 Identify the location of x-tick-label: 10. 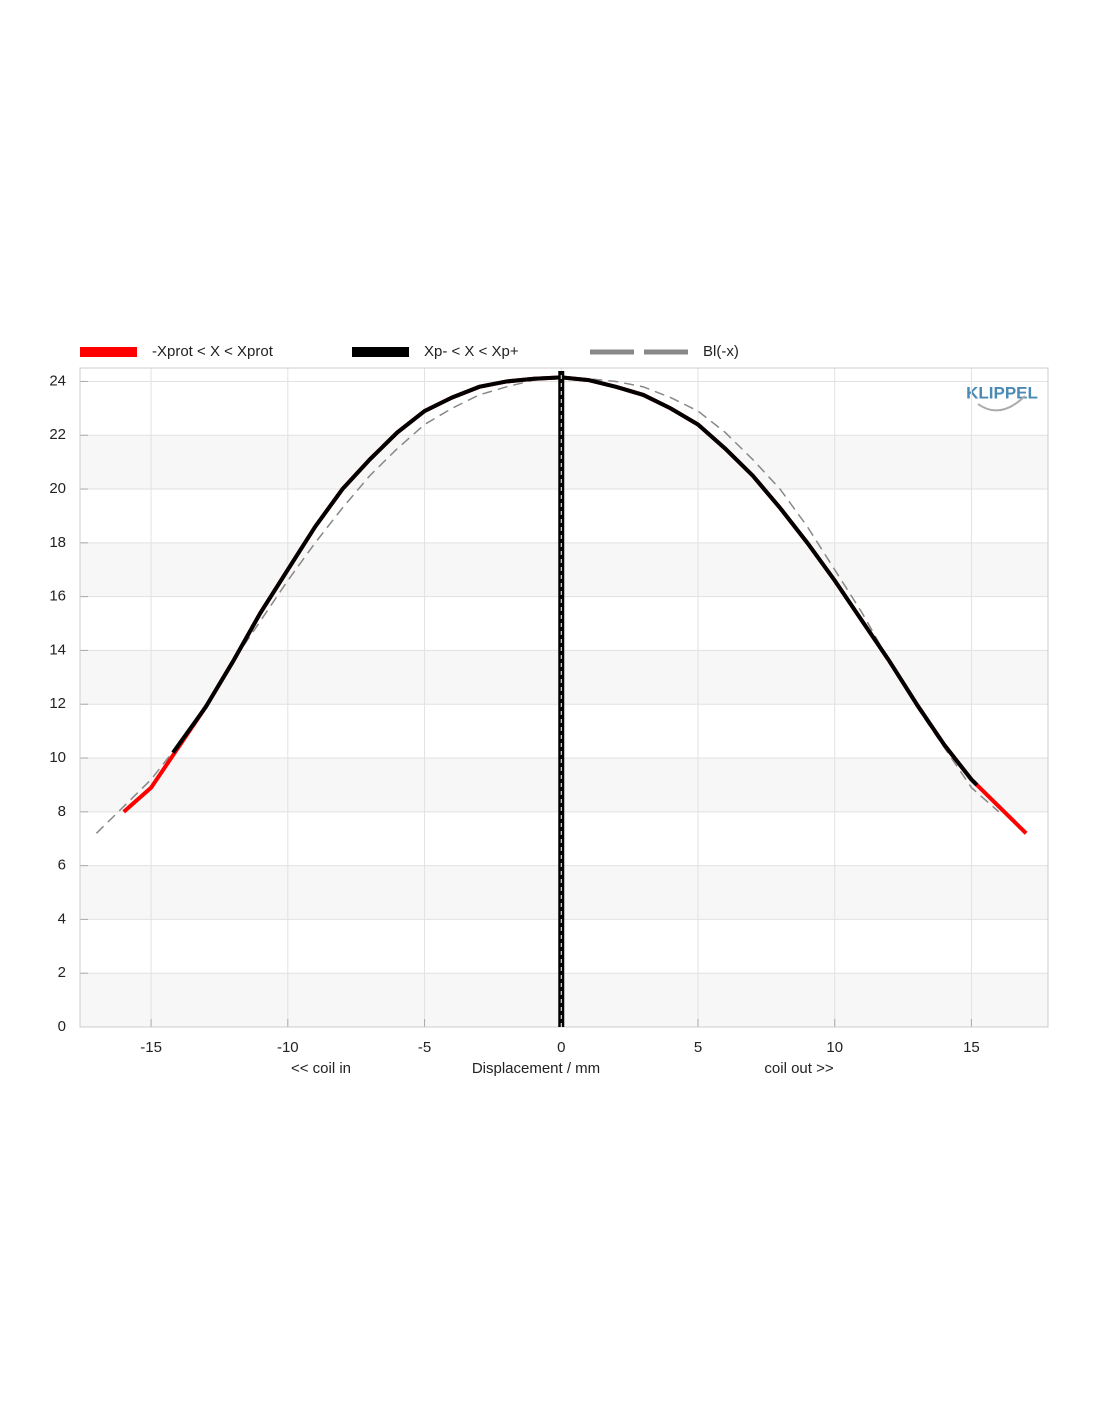
(834, 1047).